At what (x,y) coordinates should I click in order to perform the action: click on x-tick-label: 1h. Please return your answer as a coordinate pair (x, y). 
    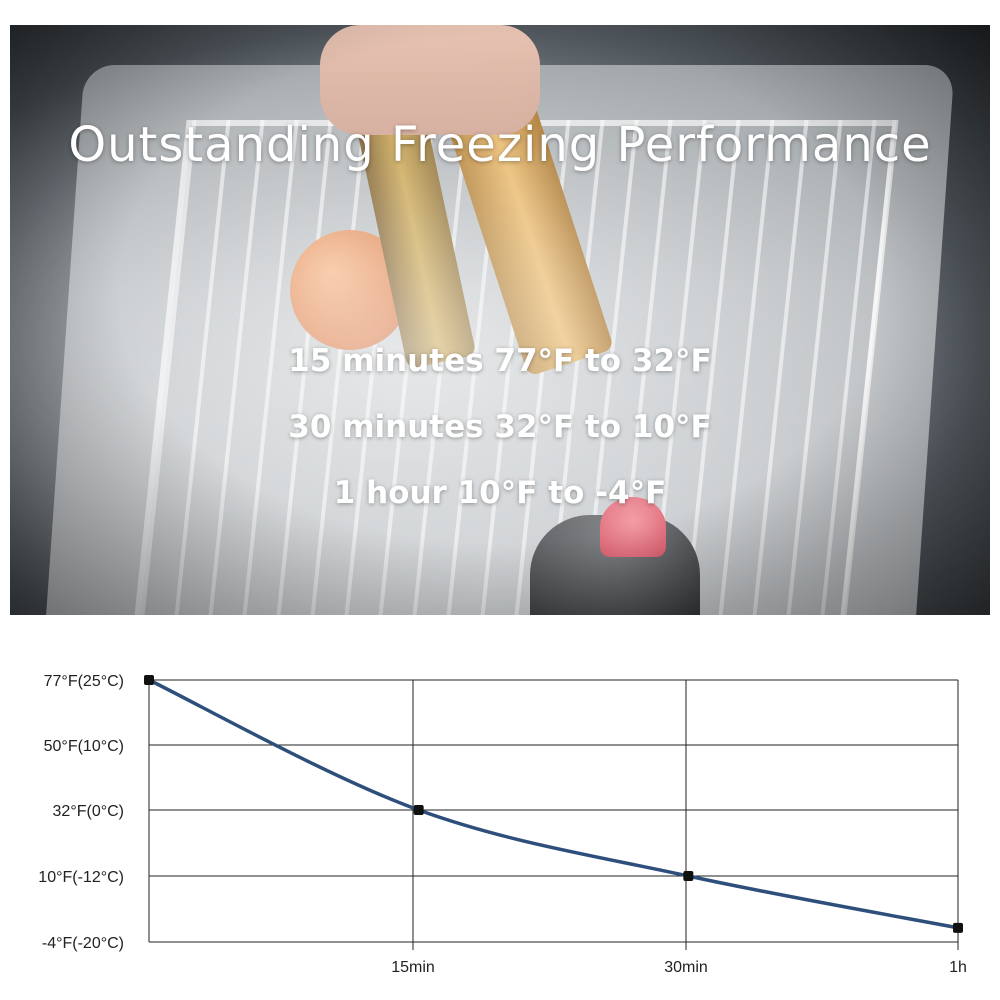
    Looking at the image, I should click on (958, 967).